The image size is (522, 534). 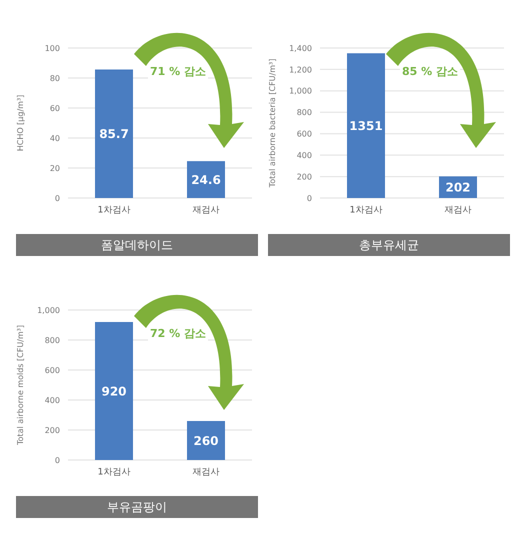 I want to click on annotation: 72 % 감소, so click(x=178, y=333).